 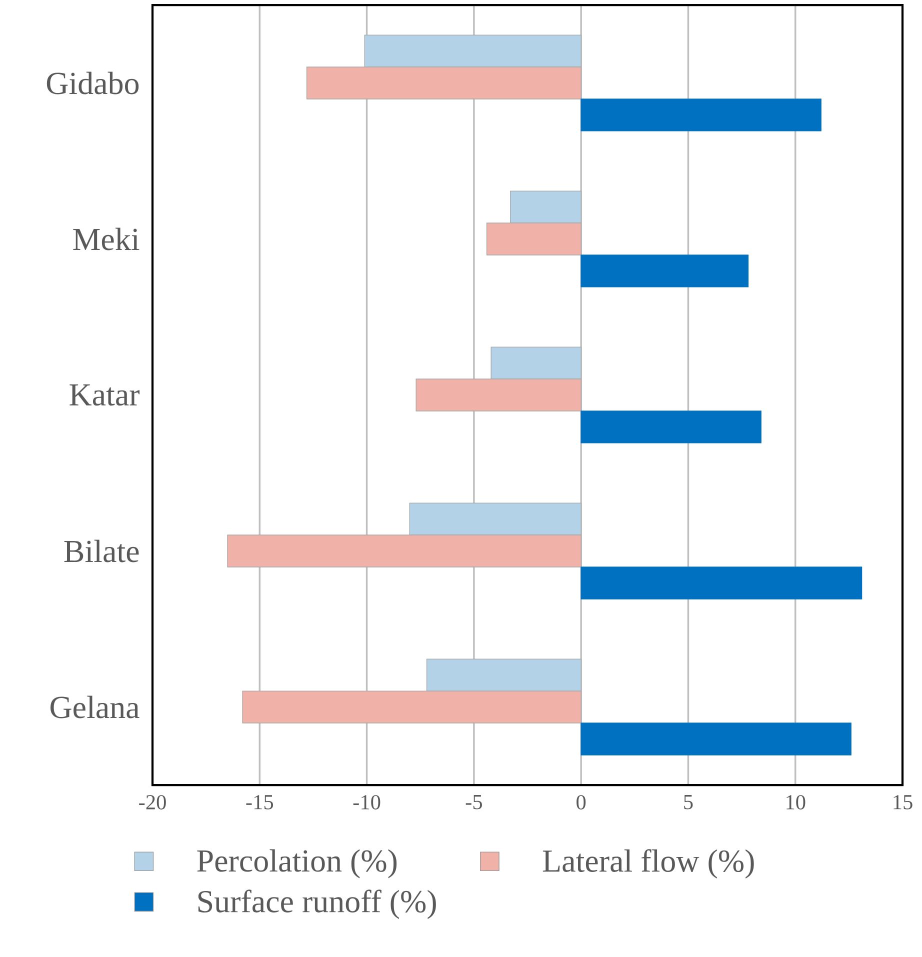 I want to click on y-tick-label: Gelana, so click(x=95, y=707).